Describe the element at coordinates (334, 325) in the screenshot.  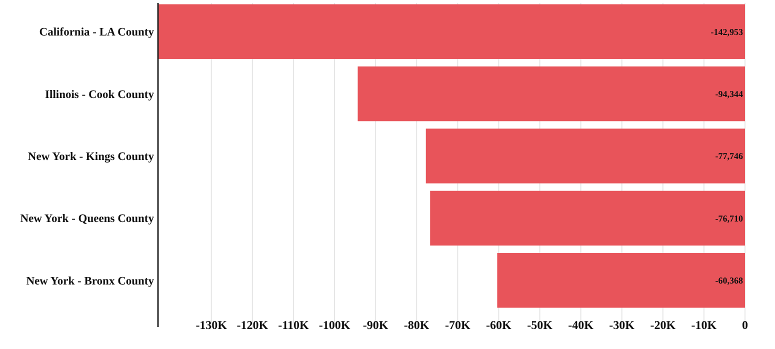
I see `x-tick-label: -100K` at that location.